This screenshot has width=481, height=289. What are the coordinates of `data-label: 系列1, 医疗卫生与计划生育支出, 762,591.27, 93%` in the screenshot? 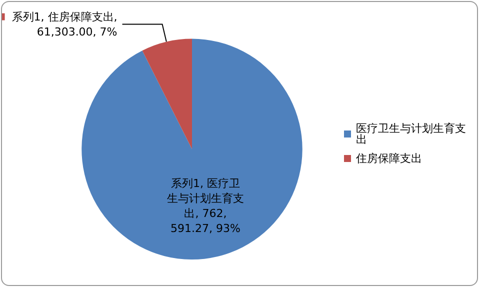 It's located at (205, 205).